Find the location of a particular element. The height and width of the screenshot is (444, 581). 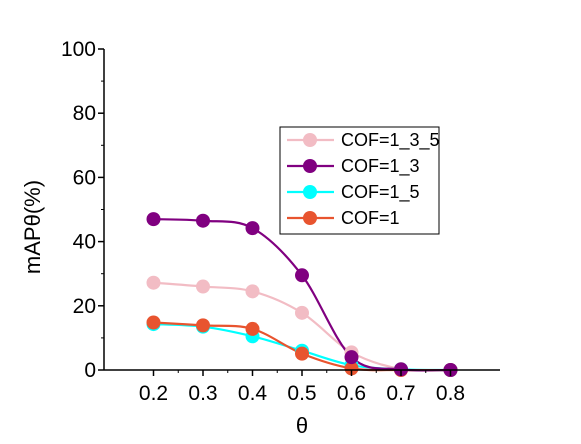

legend-label: COF=1 is located at coordinates (370, 218).